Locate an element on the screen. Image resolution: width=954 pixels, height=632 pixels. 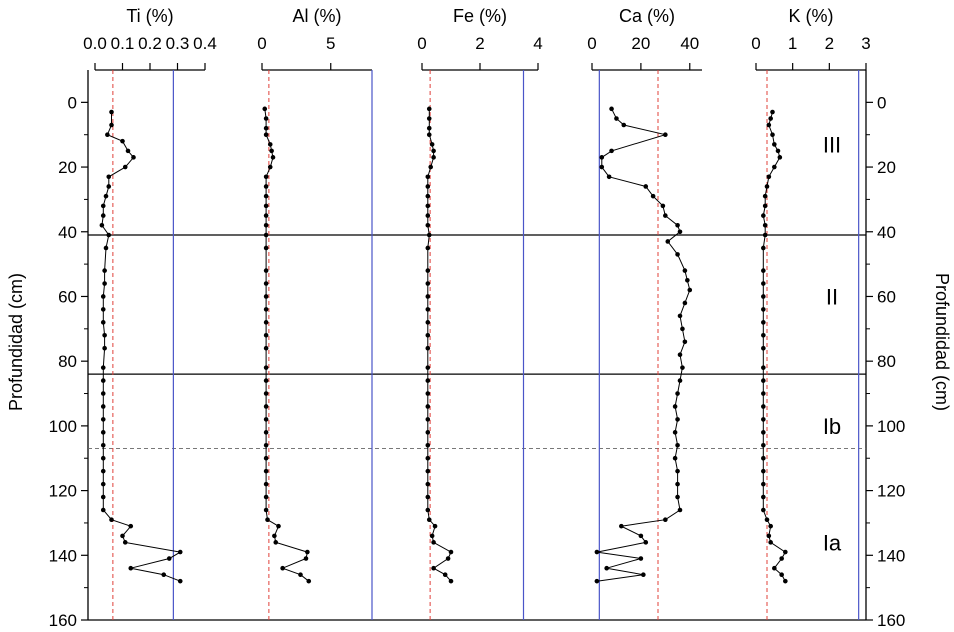
y-tick-label-right: 0 is located at coordinates (881, 102).